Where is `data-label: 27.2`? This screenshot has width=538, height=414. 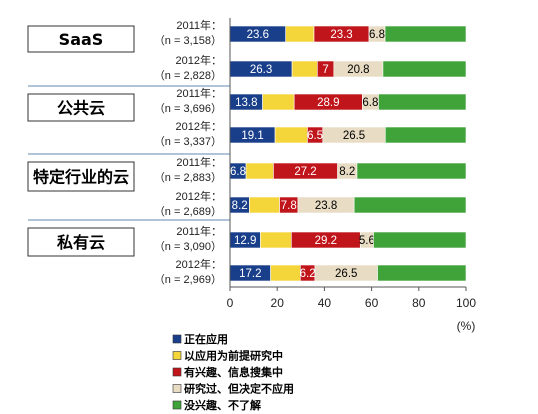 data-label: 27.2 is located at coordinates (305, 172).